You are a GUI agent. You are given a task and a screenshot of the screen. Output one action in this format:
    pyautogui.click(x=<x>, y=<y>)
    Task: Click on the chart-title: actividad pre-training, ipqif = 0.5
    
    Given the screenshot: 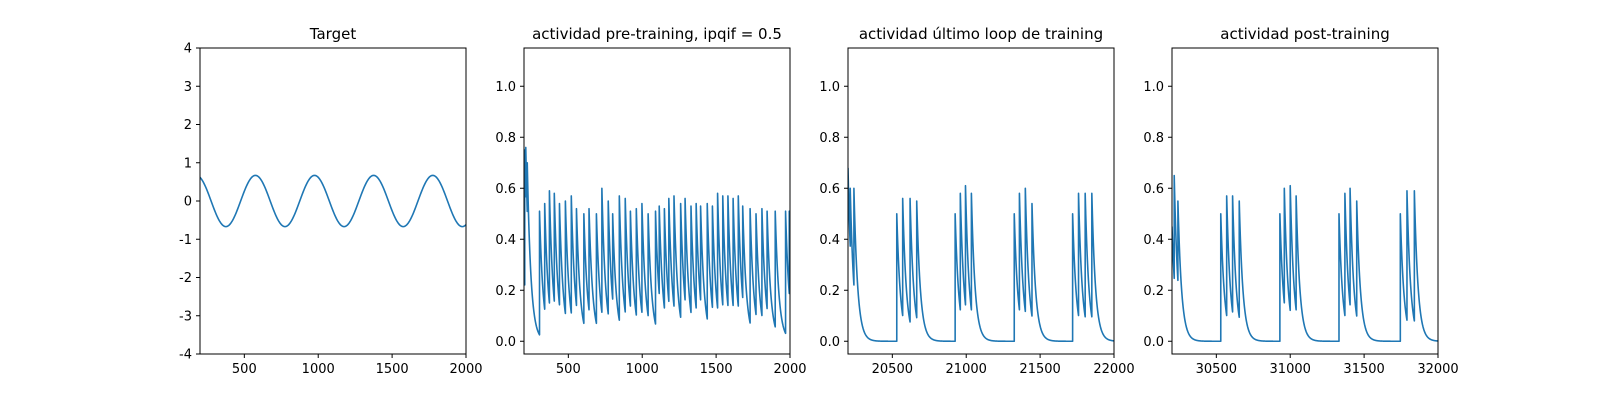 What is the action you would take?
    pyautogui.click(x=657, y=34)
    